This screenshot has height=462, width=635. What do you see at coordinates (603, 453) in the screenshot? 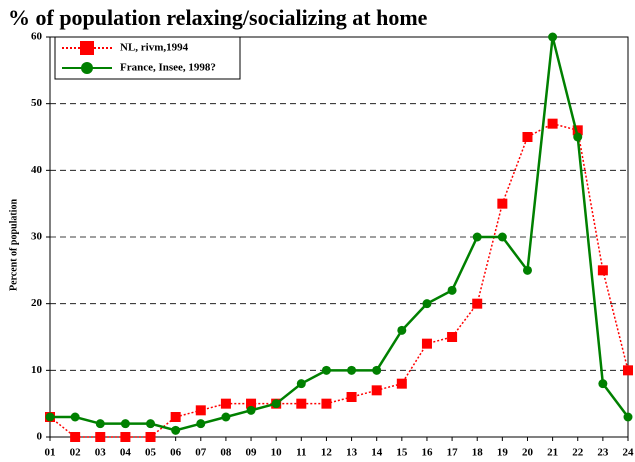
I see `x-tick-label: 23` at bounding box center [603, 453].